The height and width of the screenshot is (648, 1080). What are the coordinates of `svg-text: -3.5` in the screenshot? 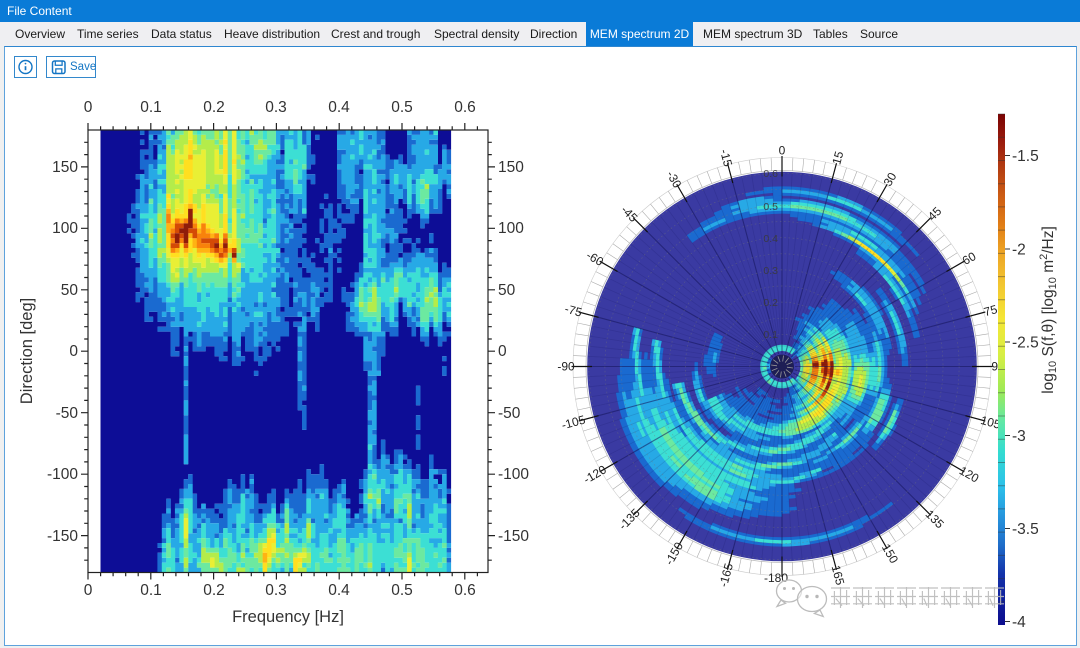 It's located at (1025, 529).